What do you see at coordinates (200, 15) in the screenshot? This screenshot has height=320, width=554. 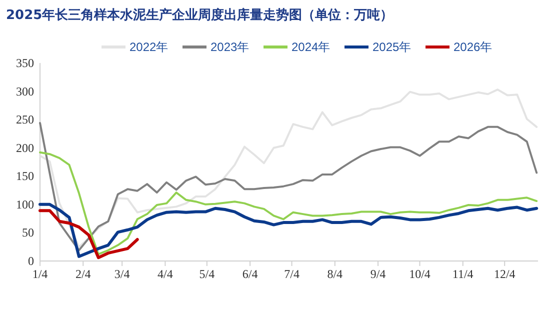 I see `chart-title: 2025年长三角样本水泥生产企业周度出库量走势图（单位：万吨）` at bounding box center [200, 15].